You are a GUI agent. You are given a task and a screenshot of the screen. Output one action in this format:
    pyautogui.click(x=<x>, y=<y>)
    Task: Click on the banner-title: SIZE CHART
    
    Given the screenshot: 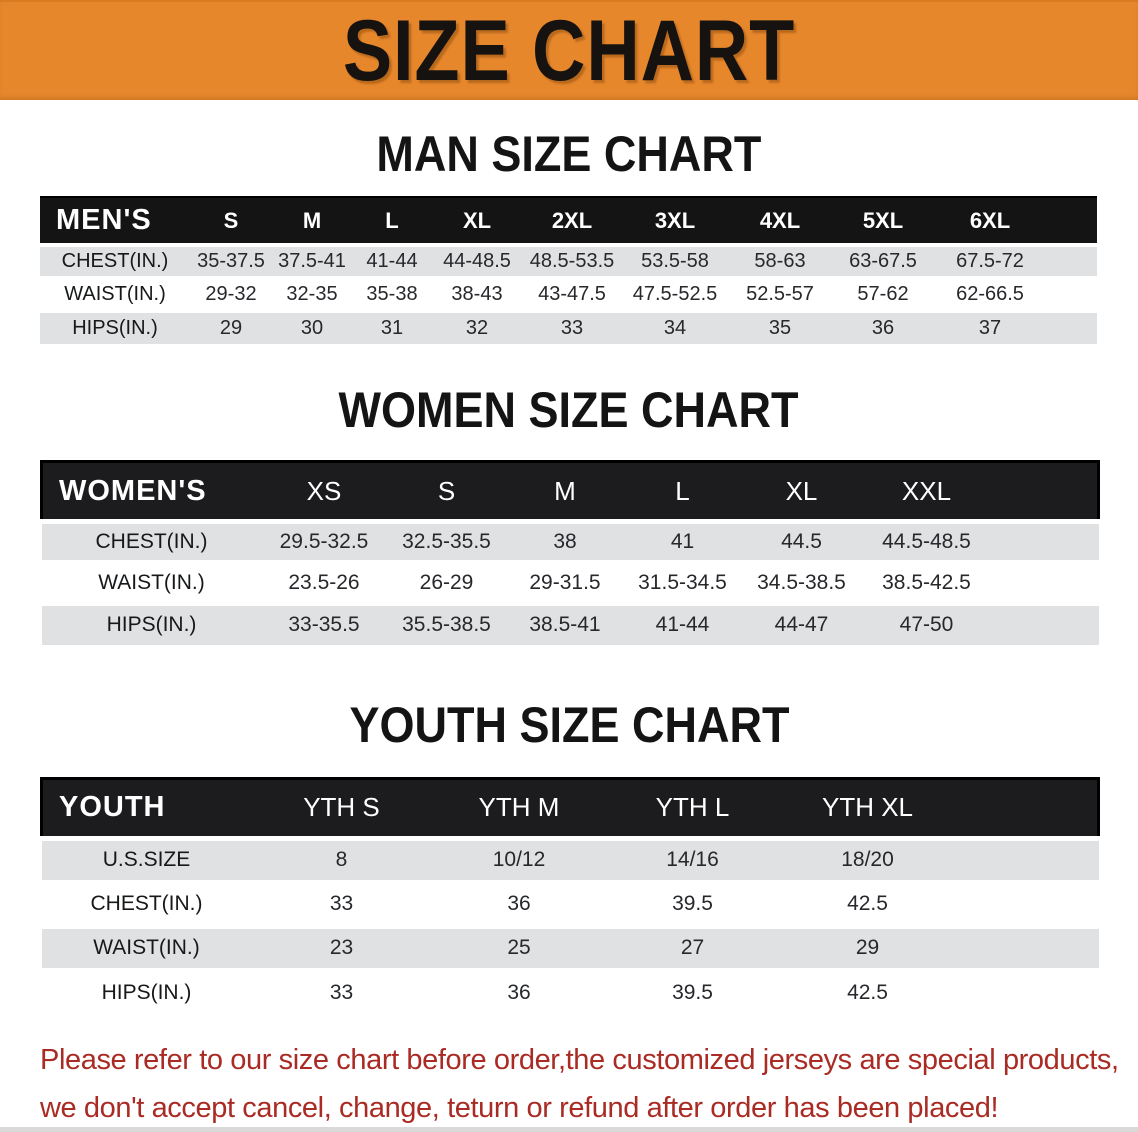 What is the action you would take?
    pyautogui.click(x=569, y=51)
    